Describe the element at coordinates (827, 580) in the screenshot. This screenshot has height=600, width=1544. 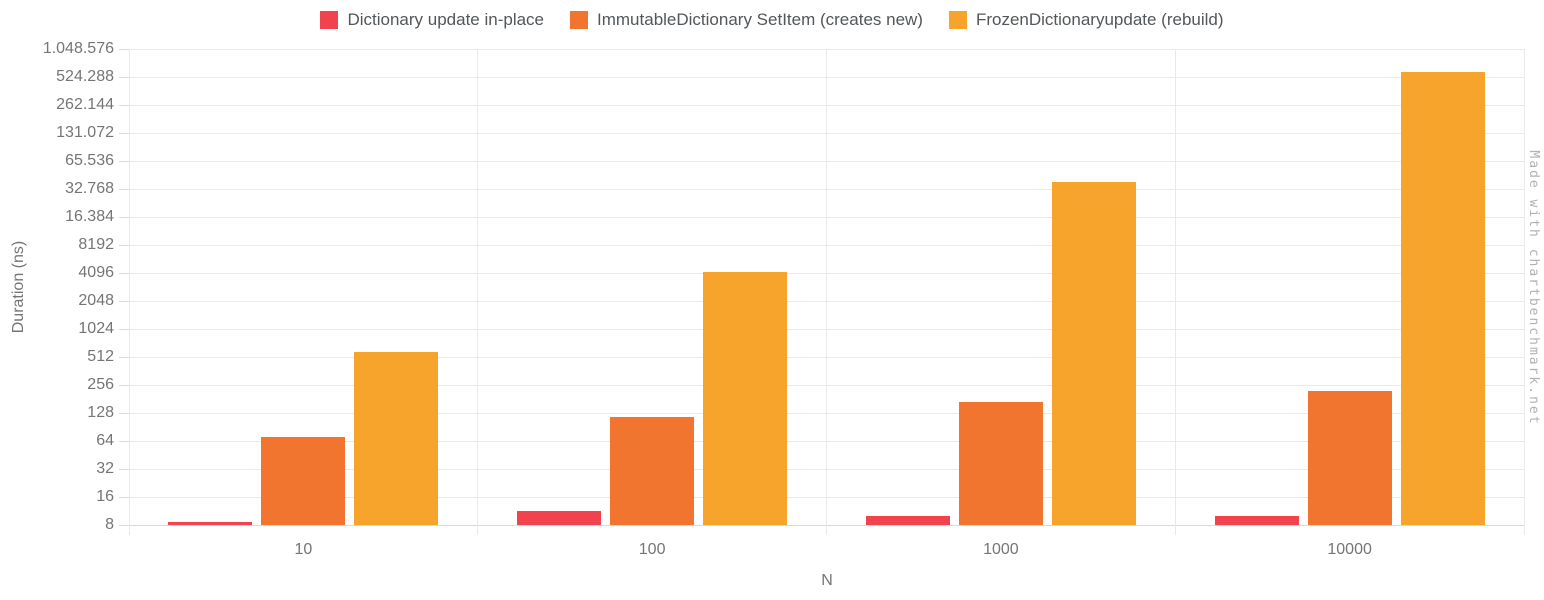
I see `x-axis-title: N` at that location.